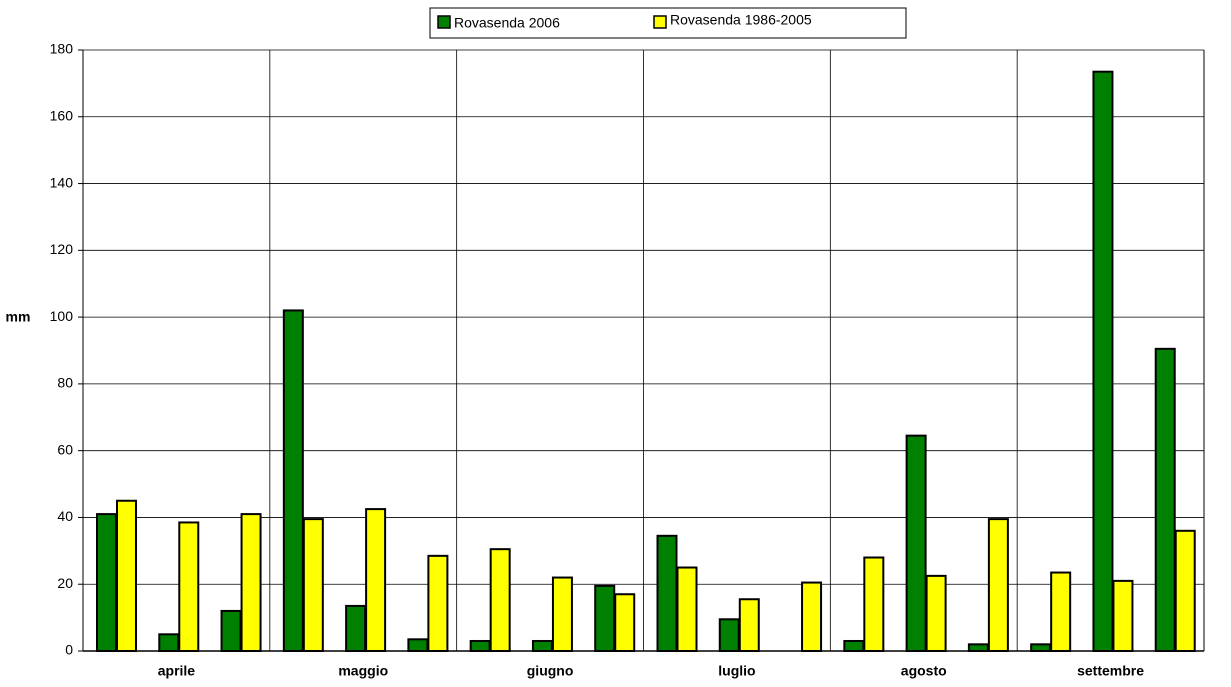  I want to click on y-tick-label: 180, so click(62, 49).